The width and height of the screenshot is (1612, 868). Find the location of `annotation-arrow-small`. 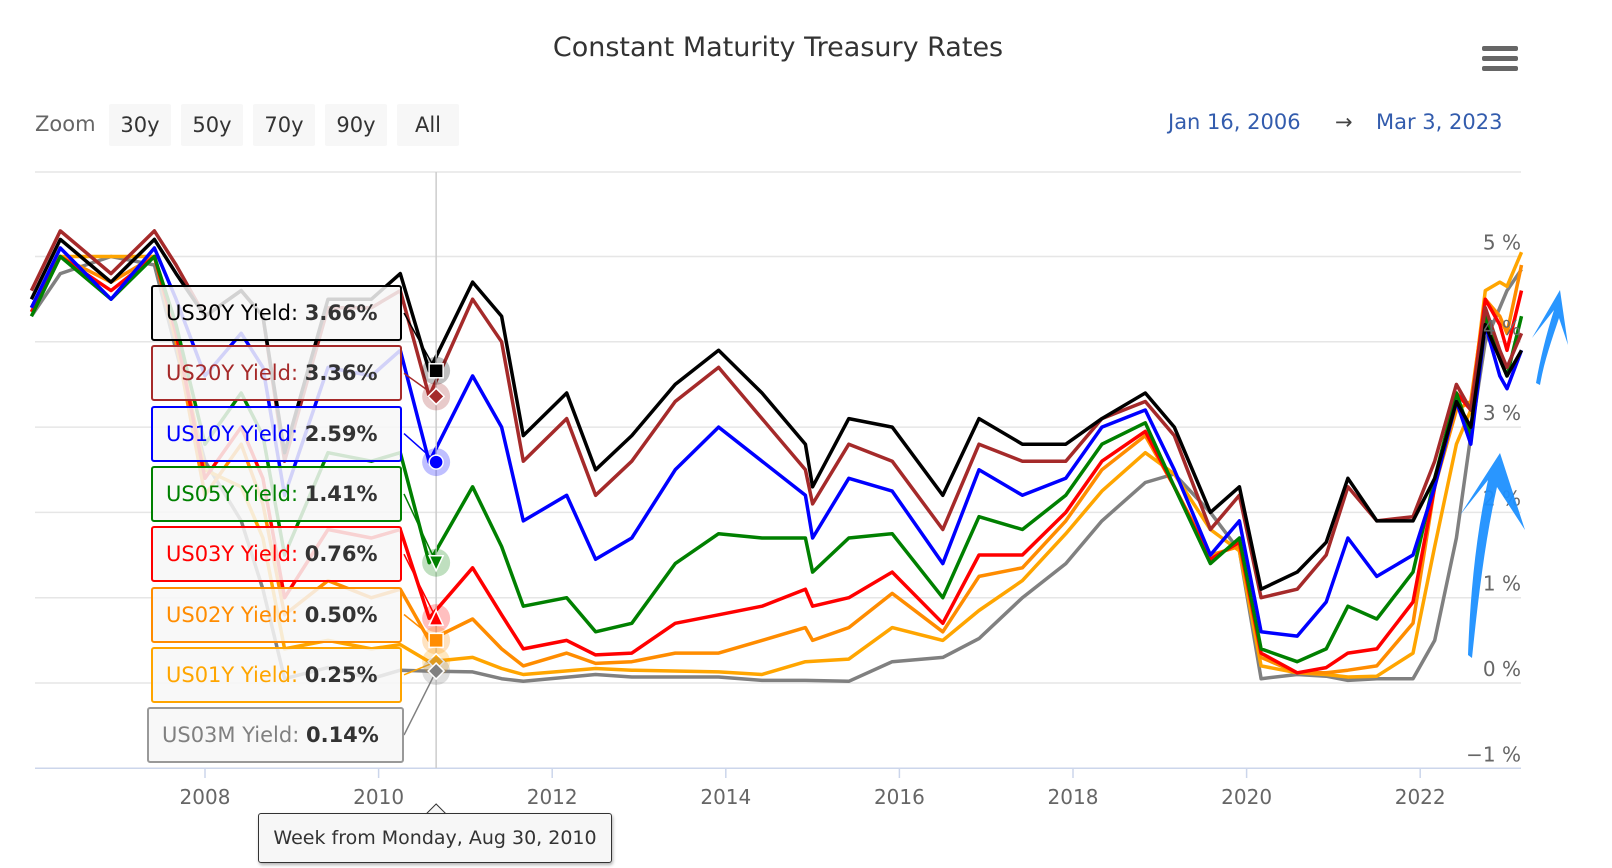

annotation-arrow-small is located at coordinates (1550, 337).